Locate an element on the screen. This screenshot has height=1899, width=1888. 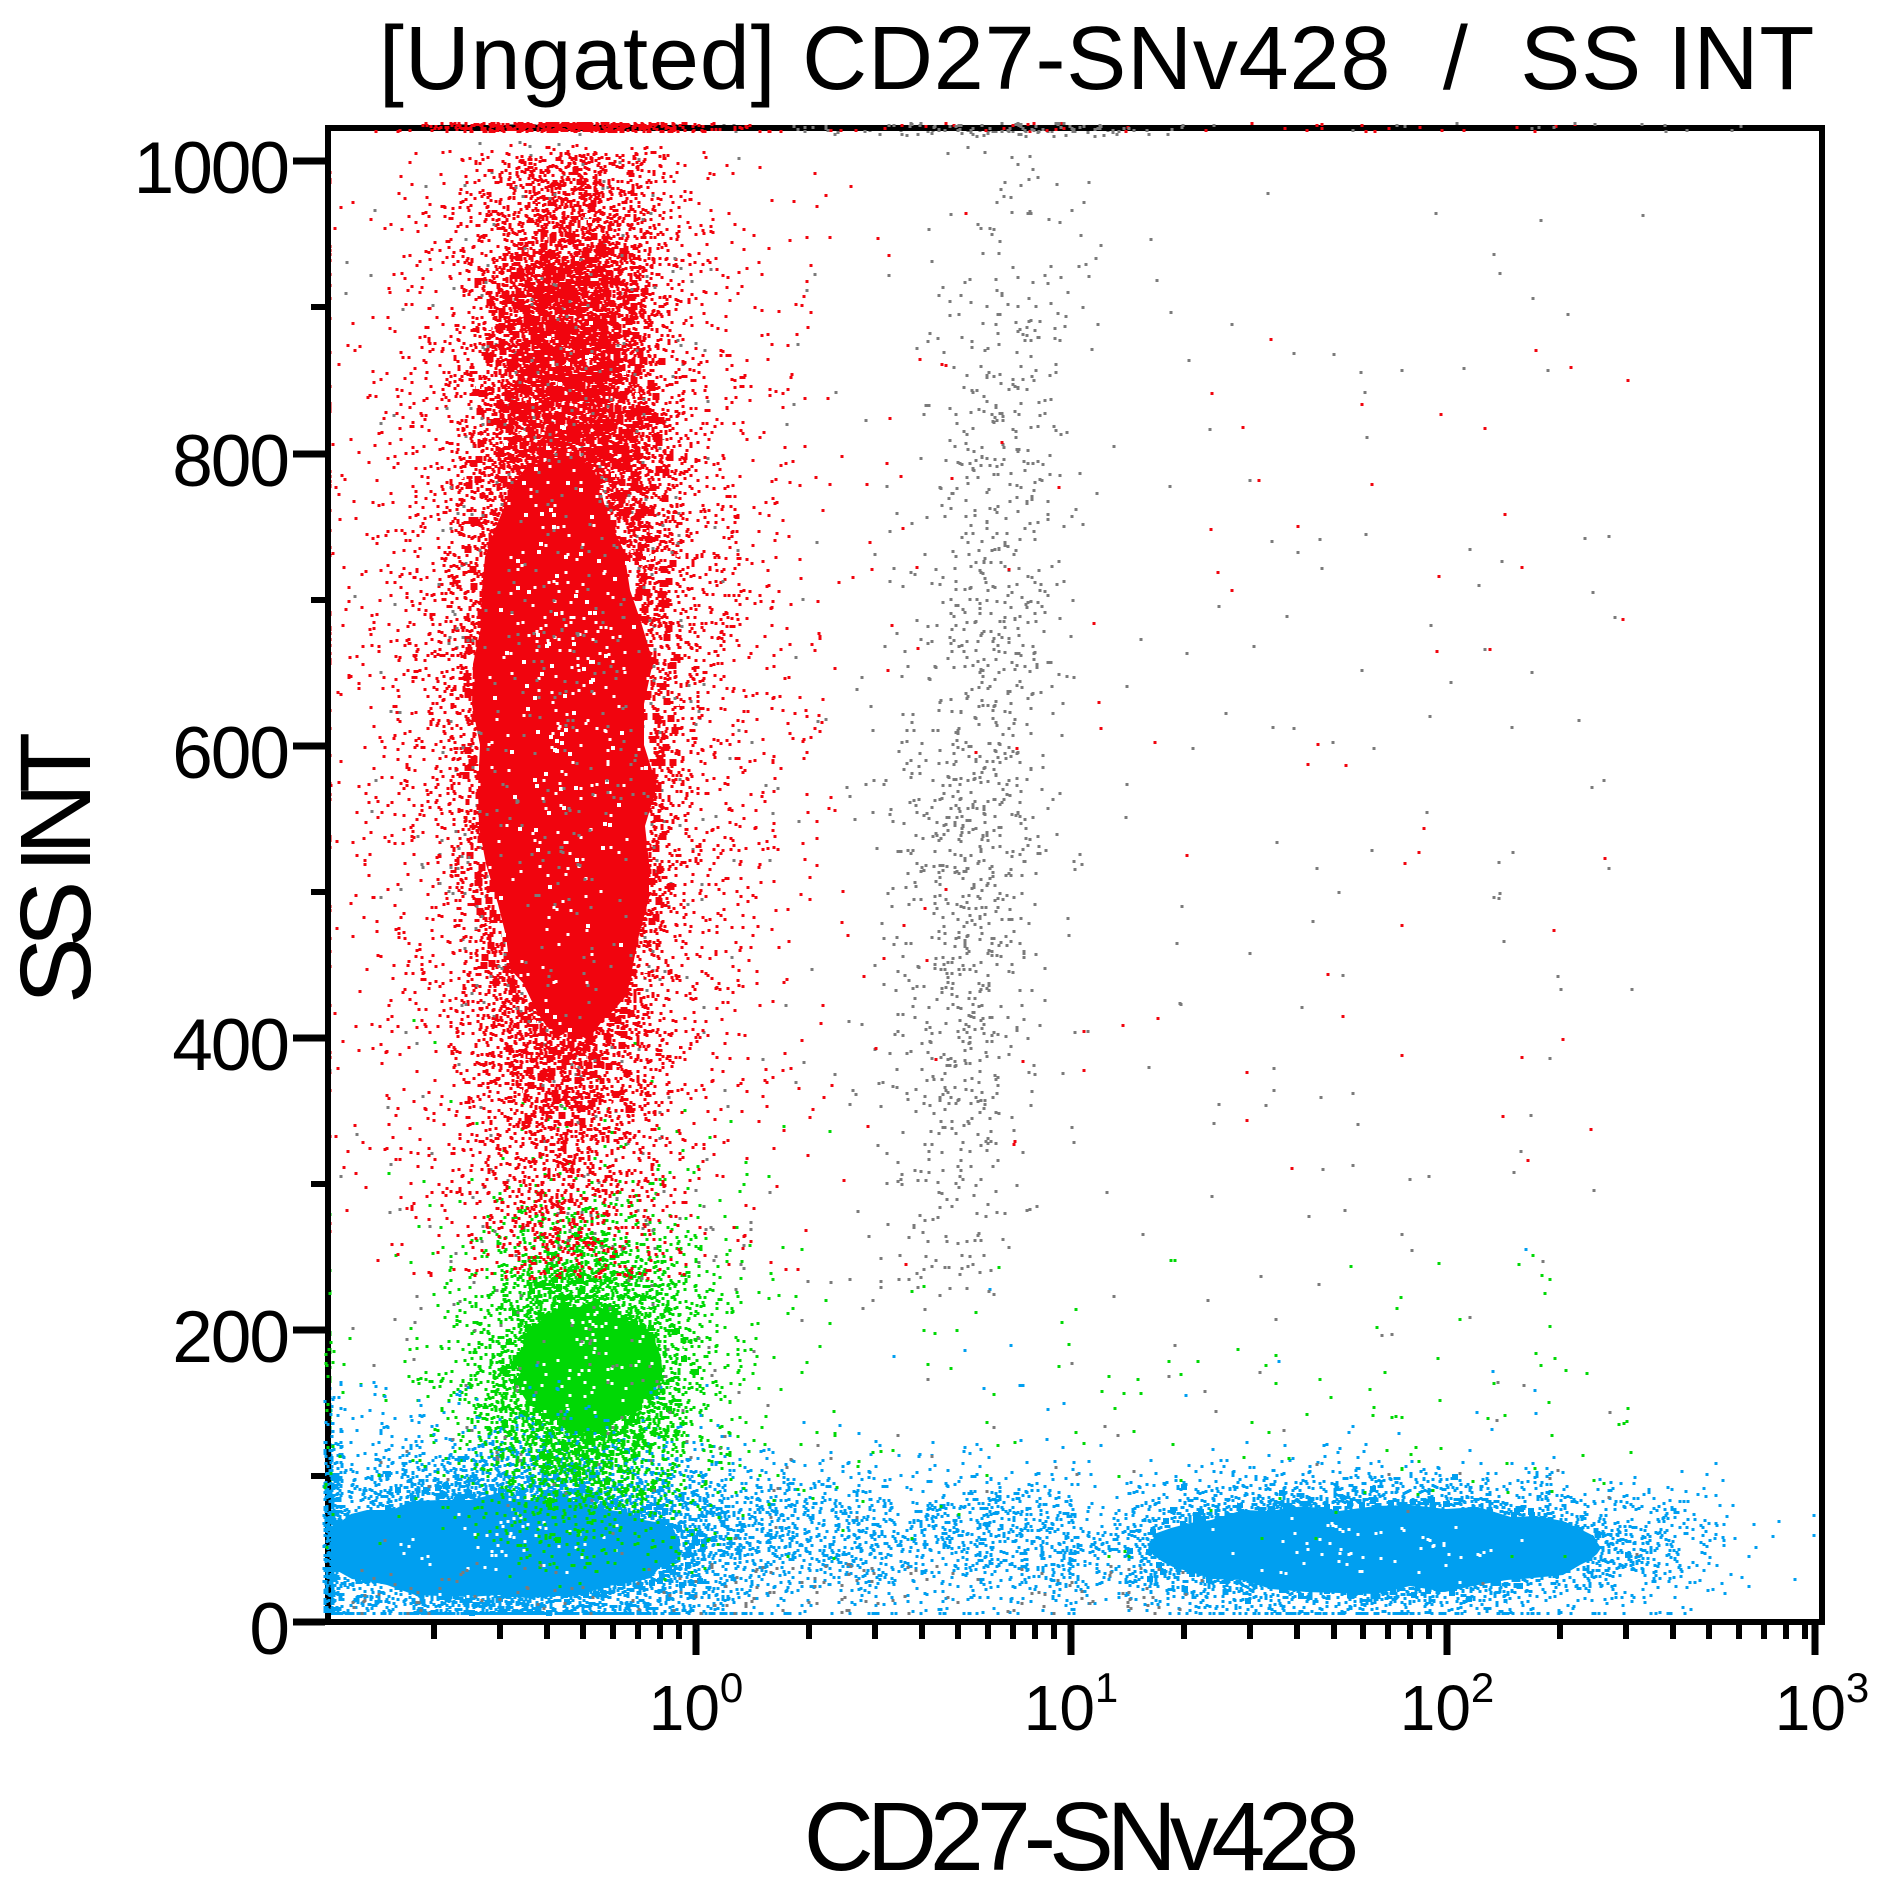
svg-text: 400 is located at coordinates (230, 1045).